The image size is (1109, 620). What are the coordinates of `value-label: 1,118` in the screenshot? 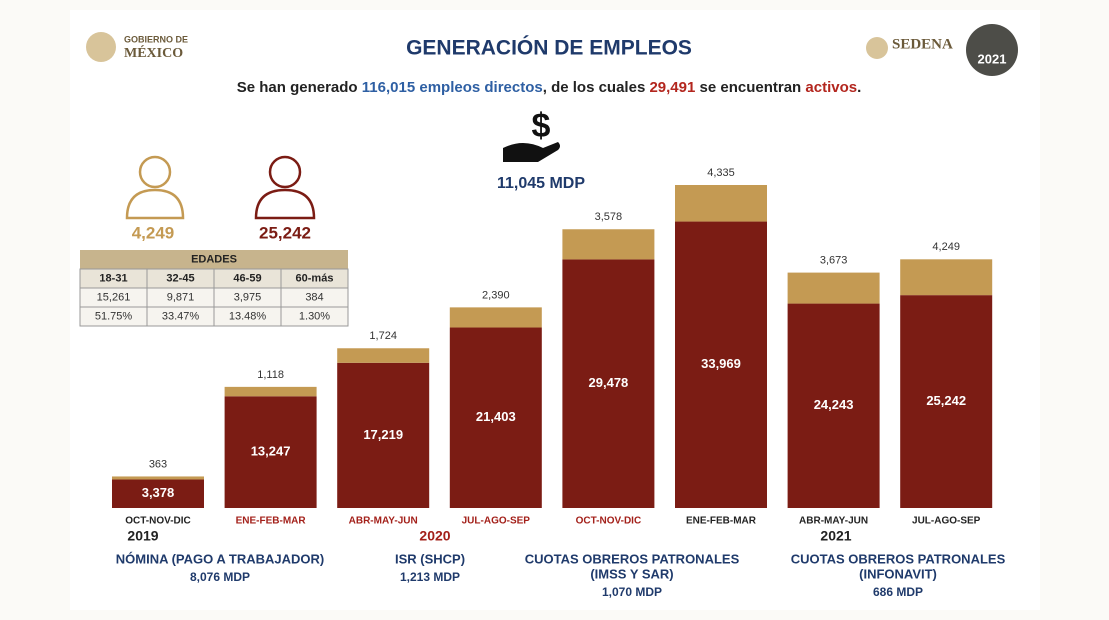 It's located at (270, 375).